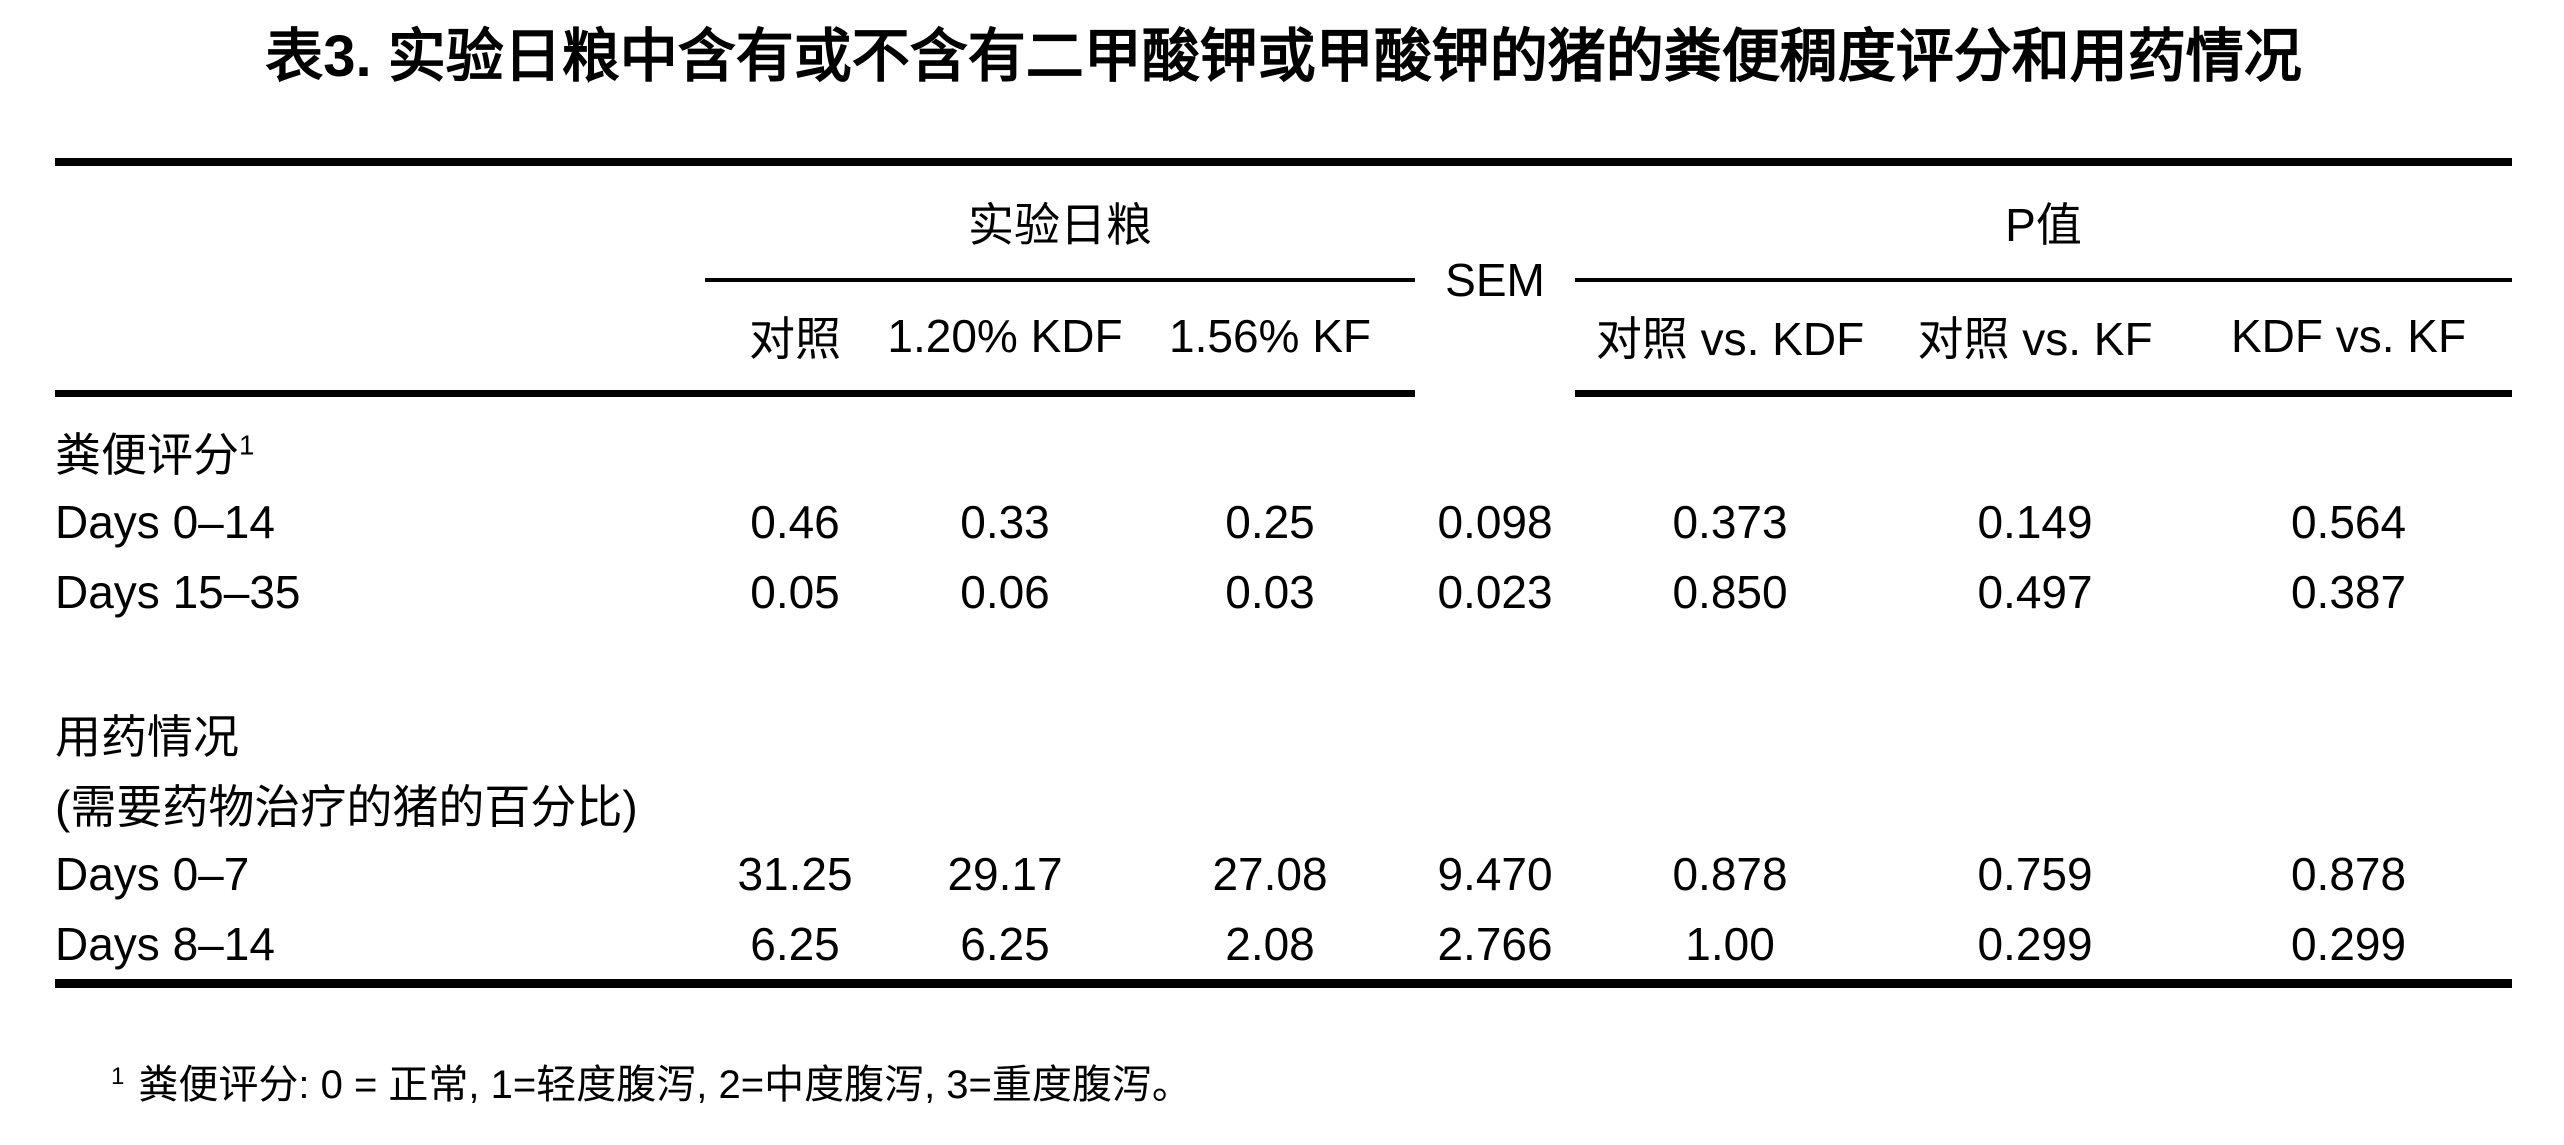 The width and height of the screenshot is (2564, 1145). Describe the element at coordinates (1495, 874) in the screenshot. I see `value-cell: 9.470` at that location.